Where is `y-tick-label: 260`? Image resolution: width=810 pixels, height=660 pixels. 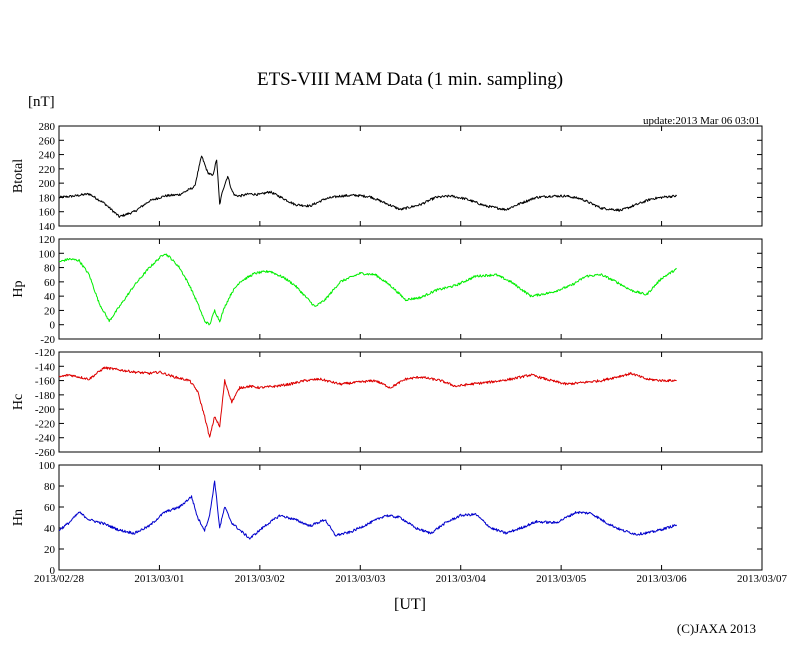 y-tick-label: 260 is located at coordinates (47, 141).